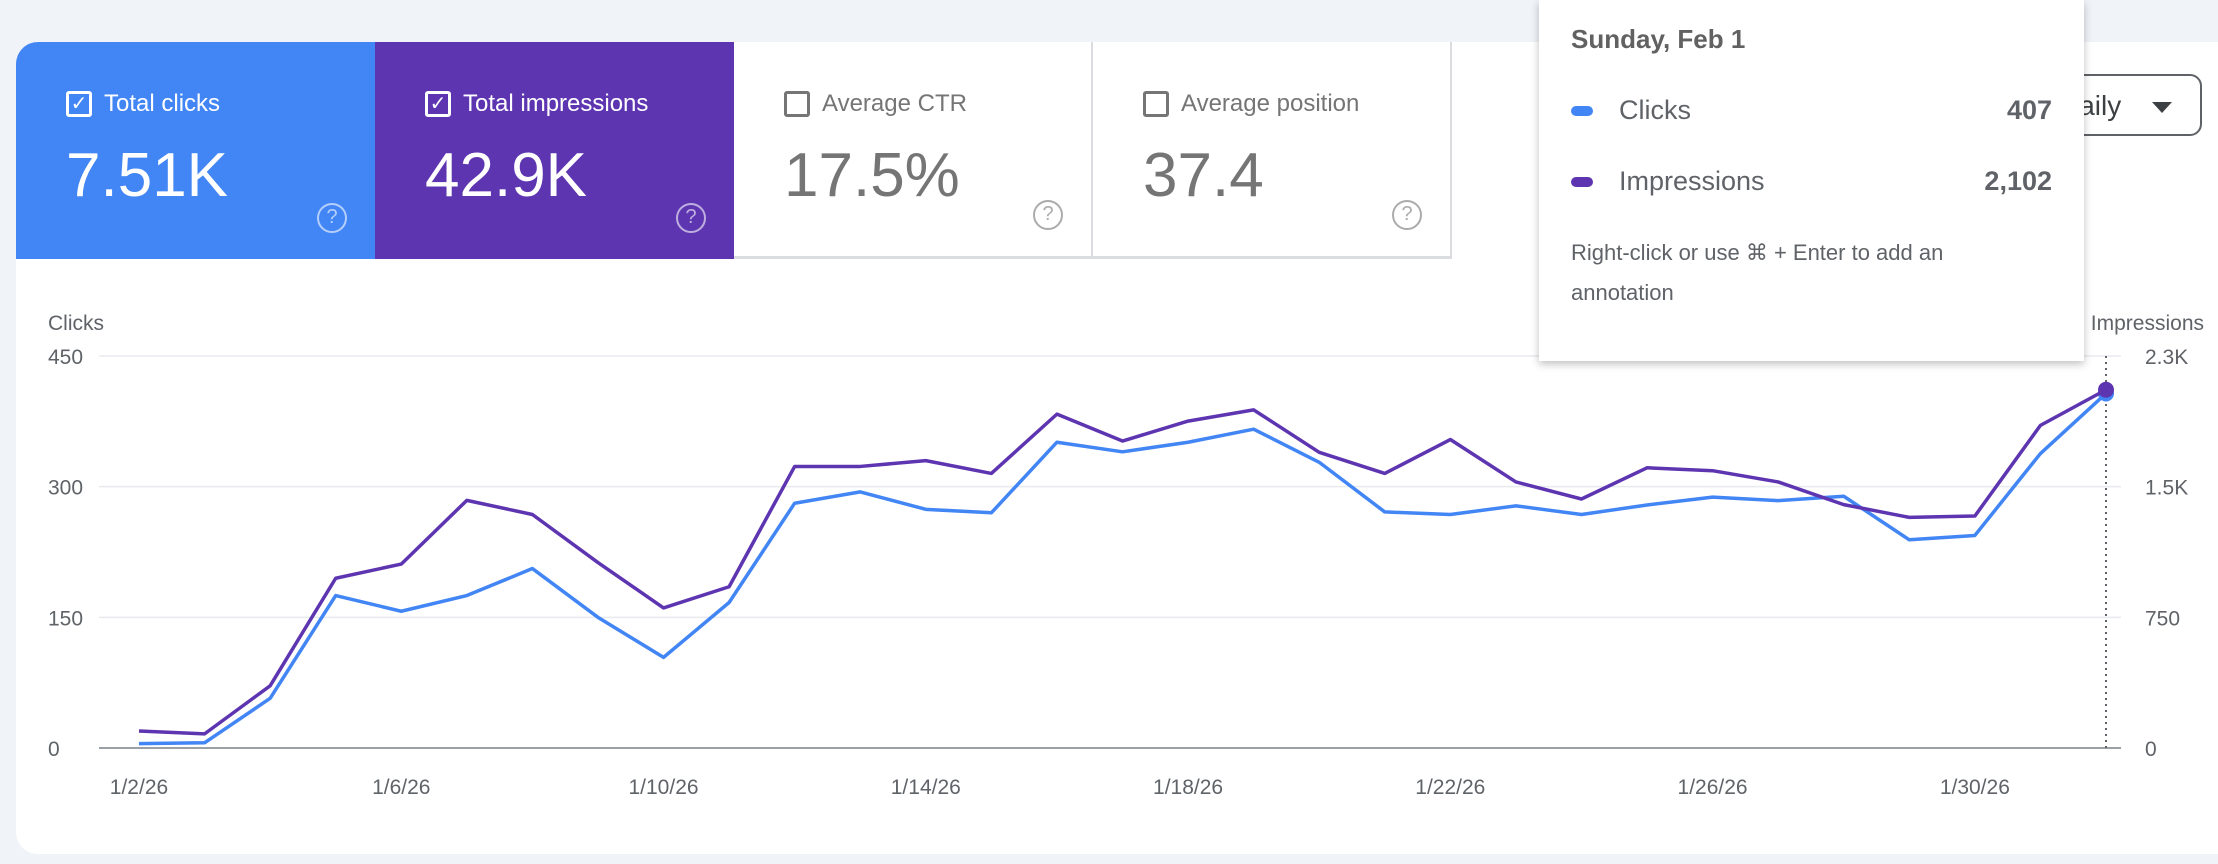 This screenshot has width=2218, height=864. Describe the element at coordinates (1692, 181) in the screenshot. I see `tooltip-label: Impressions` at that location.